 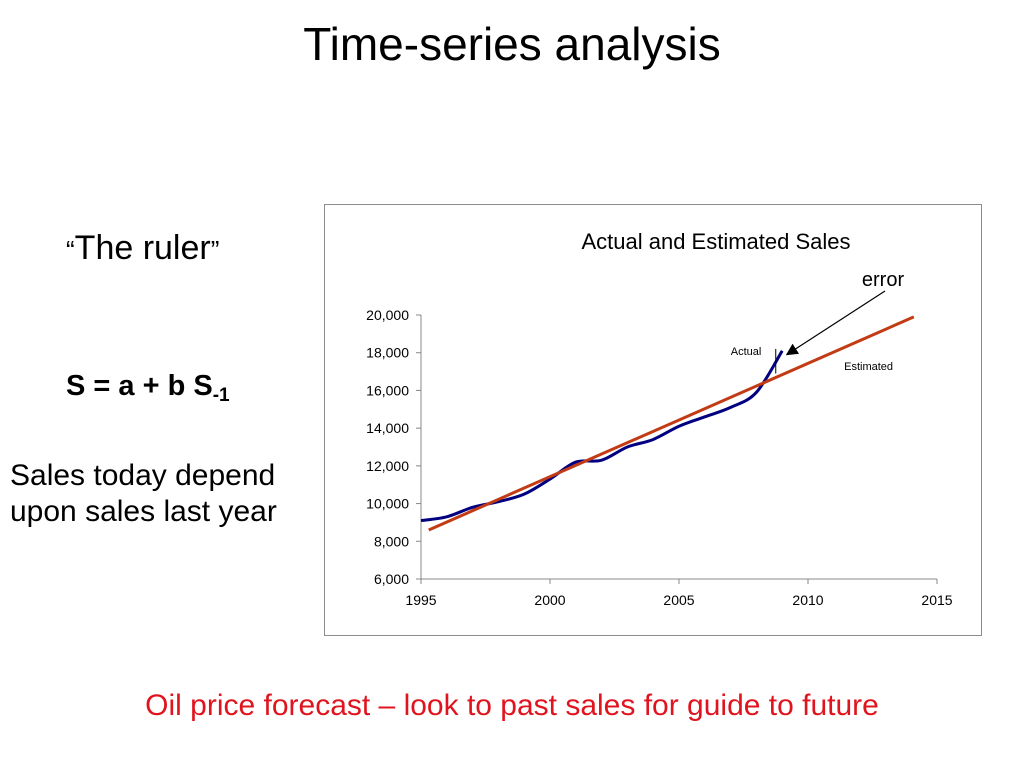 I want to click on y-tick-label: 16,000, so click(x=387, y=390).